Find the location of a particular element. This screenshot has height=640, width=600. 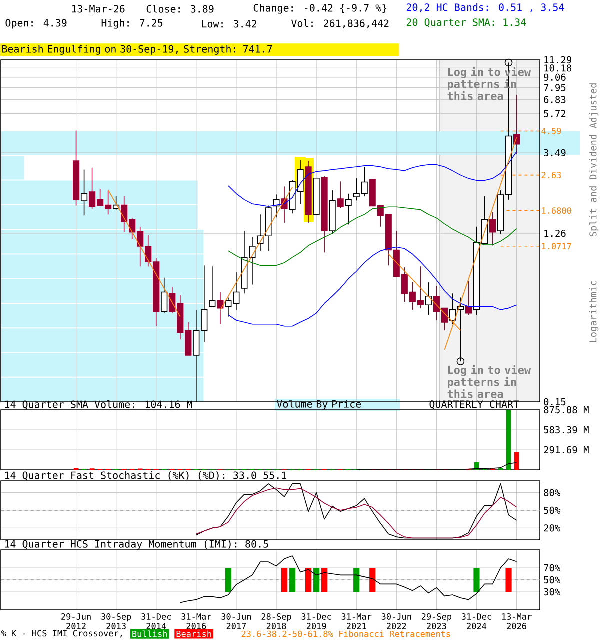

x-tick-label: 30-Jun 2022 is located at coordinates (397, 622).